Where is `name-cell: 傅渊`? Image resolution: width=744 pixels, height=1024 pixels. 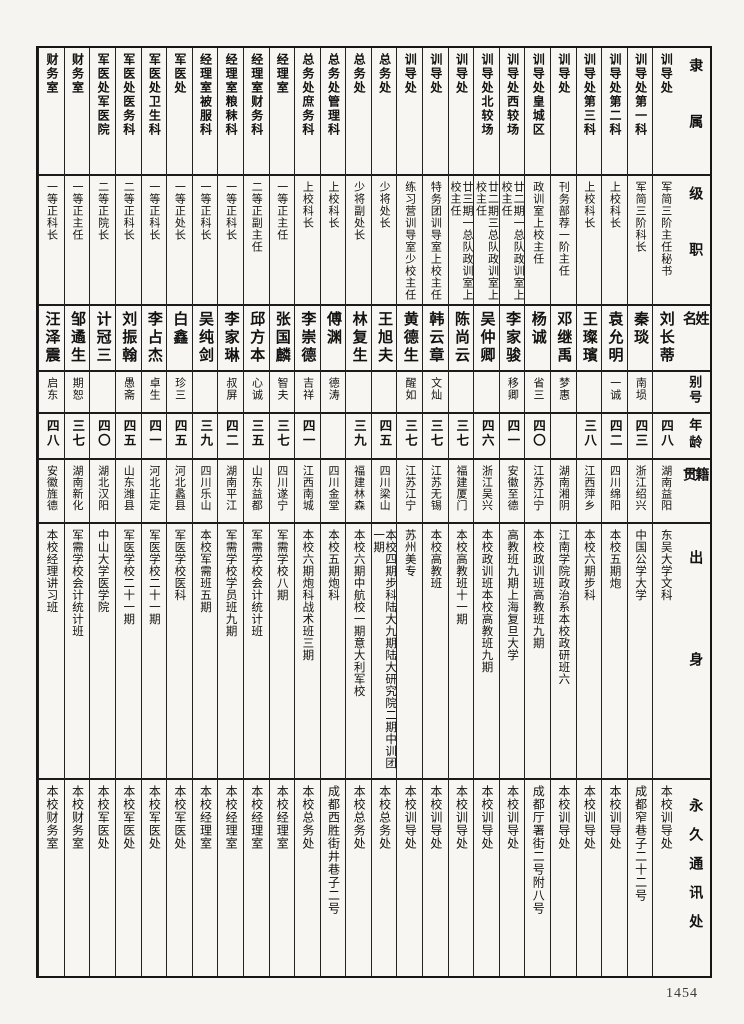
name-cell: 傅渊 is located at coordinates (333, 339).